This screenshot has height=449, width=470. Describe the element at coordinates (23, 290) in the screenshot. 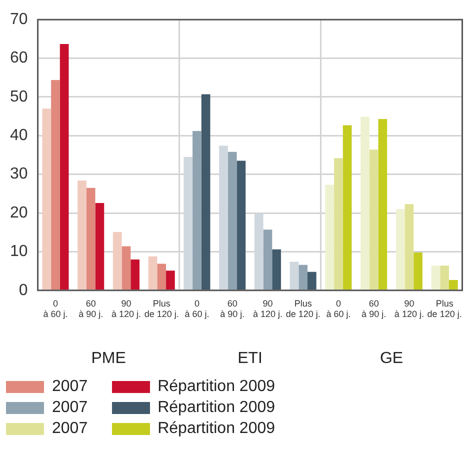

I see `y-tick-label: 0` at that location.